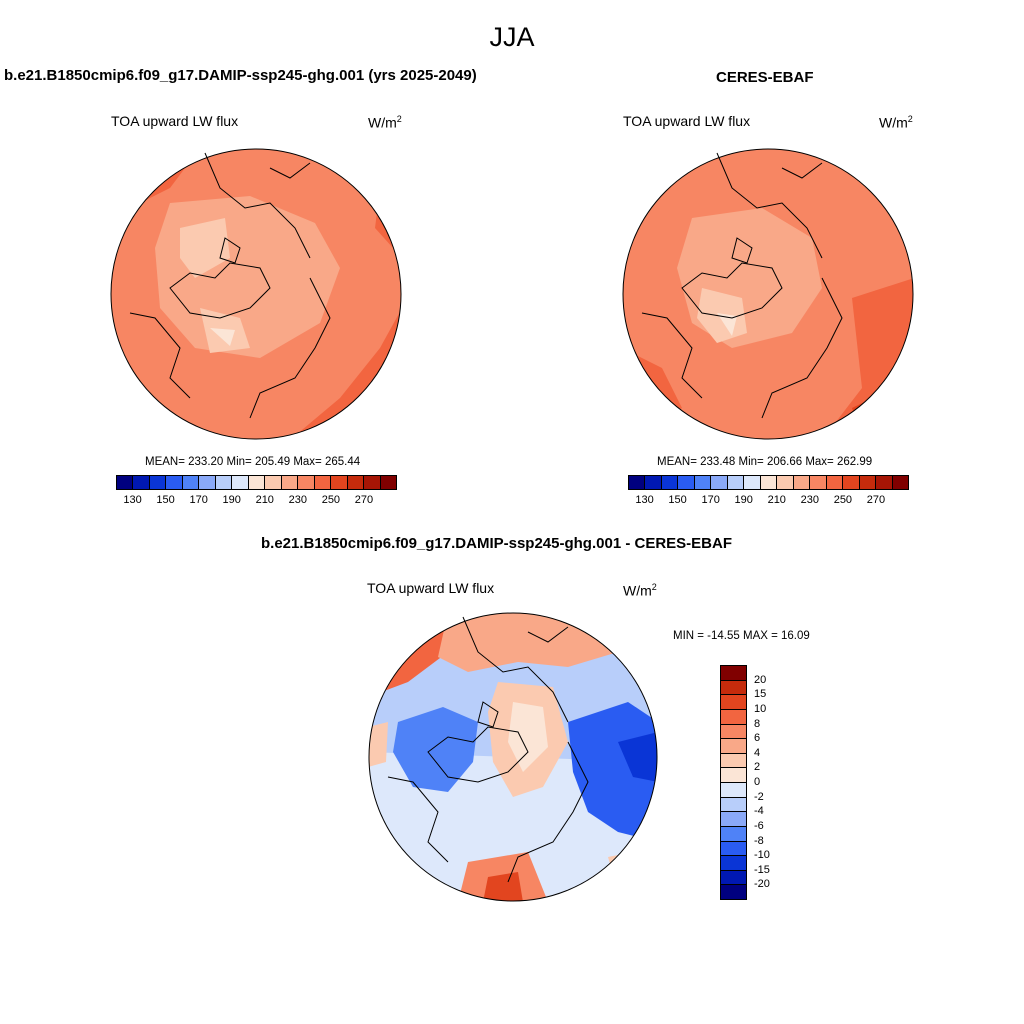  I want to click on colorbar-diff-tick: 15, so click(760, 694).